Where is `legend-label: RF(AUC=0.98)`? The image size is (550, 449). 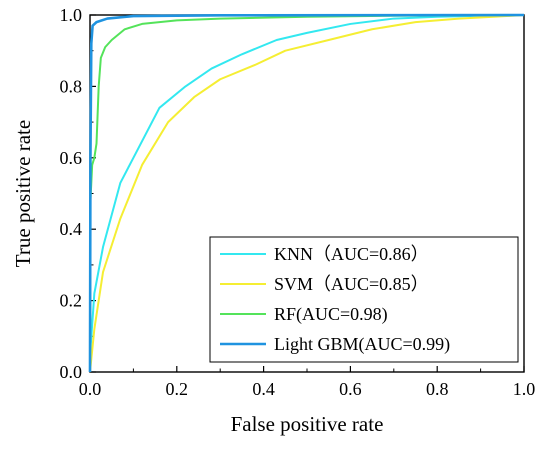
legend-label: RF(AUC=0.98) is located at coordinates (331, 314).